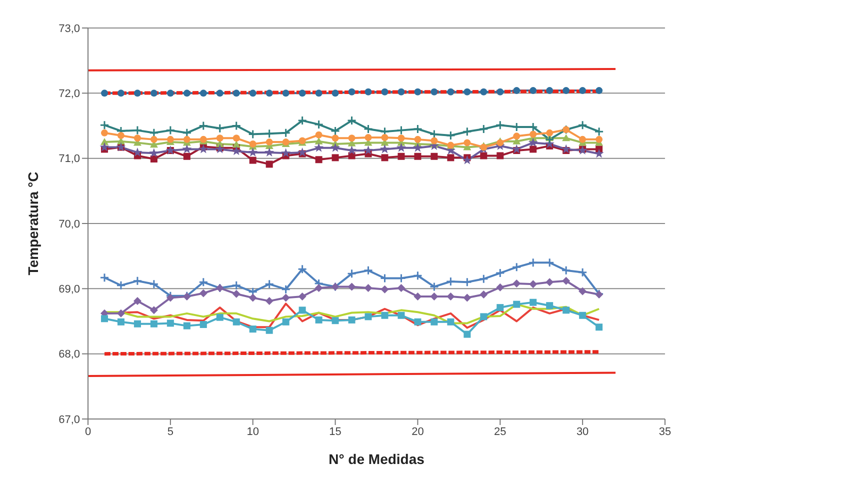 This screenshot has height=492, width=843. I want to click on y-tick-label: 68,0, so click(69, 354).